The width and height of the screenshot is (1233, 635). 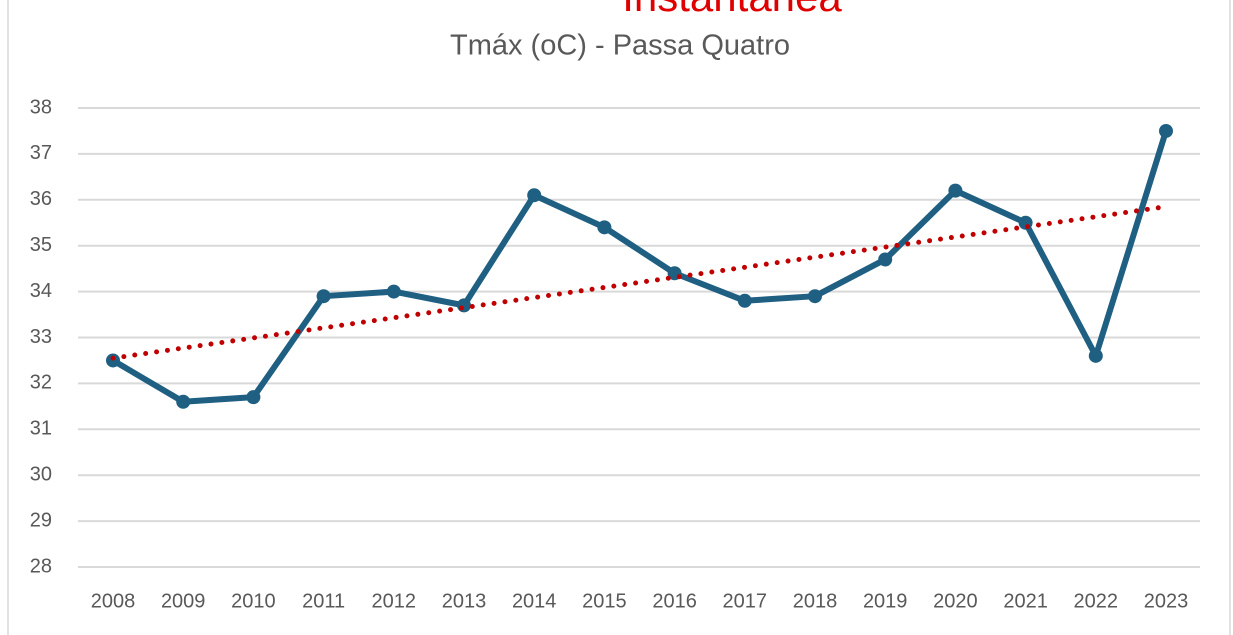 I want to click on chart-title: Tmáx (oC) - Passa Quatro, so click(x=620, y=46).